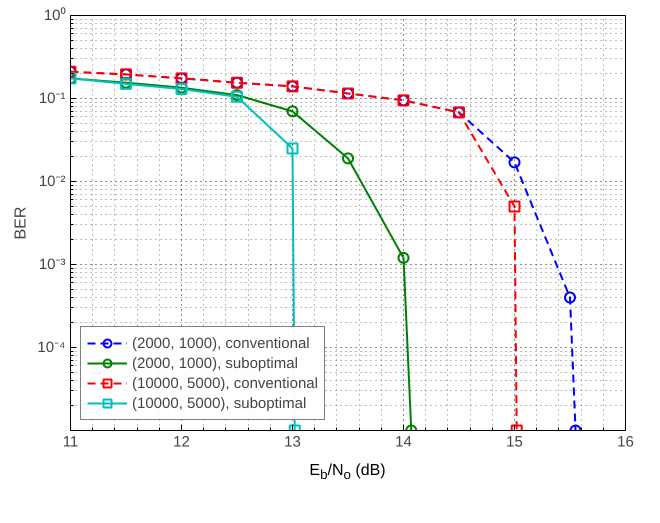  I want to click on x-tick-label: 14, so click(403, 442).